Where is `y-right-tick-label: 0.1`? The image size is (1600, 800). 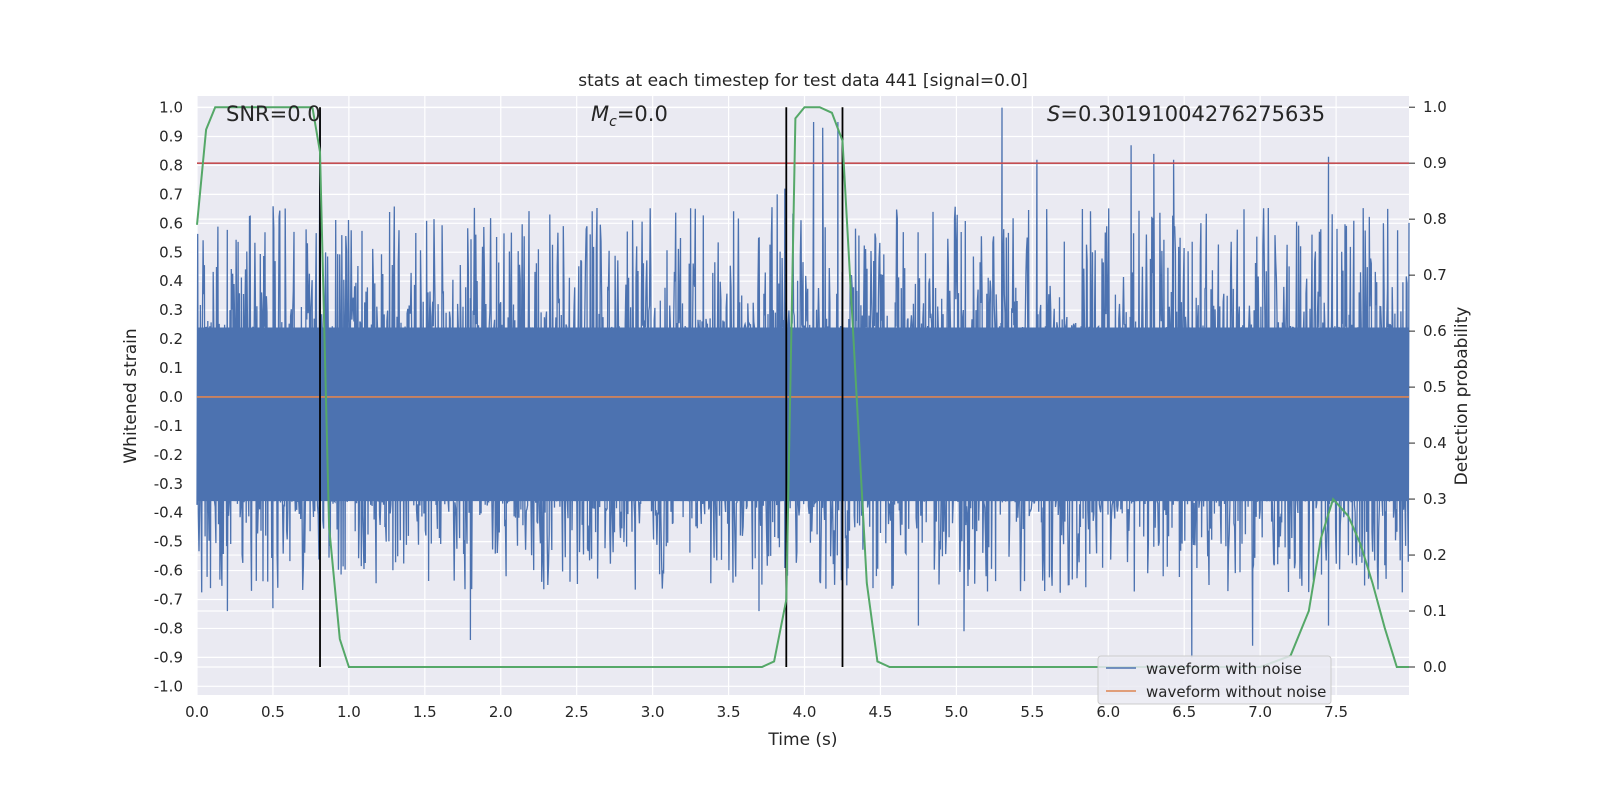
y-right-tick-label: 0.1 is located at coordinates (1435, 611).